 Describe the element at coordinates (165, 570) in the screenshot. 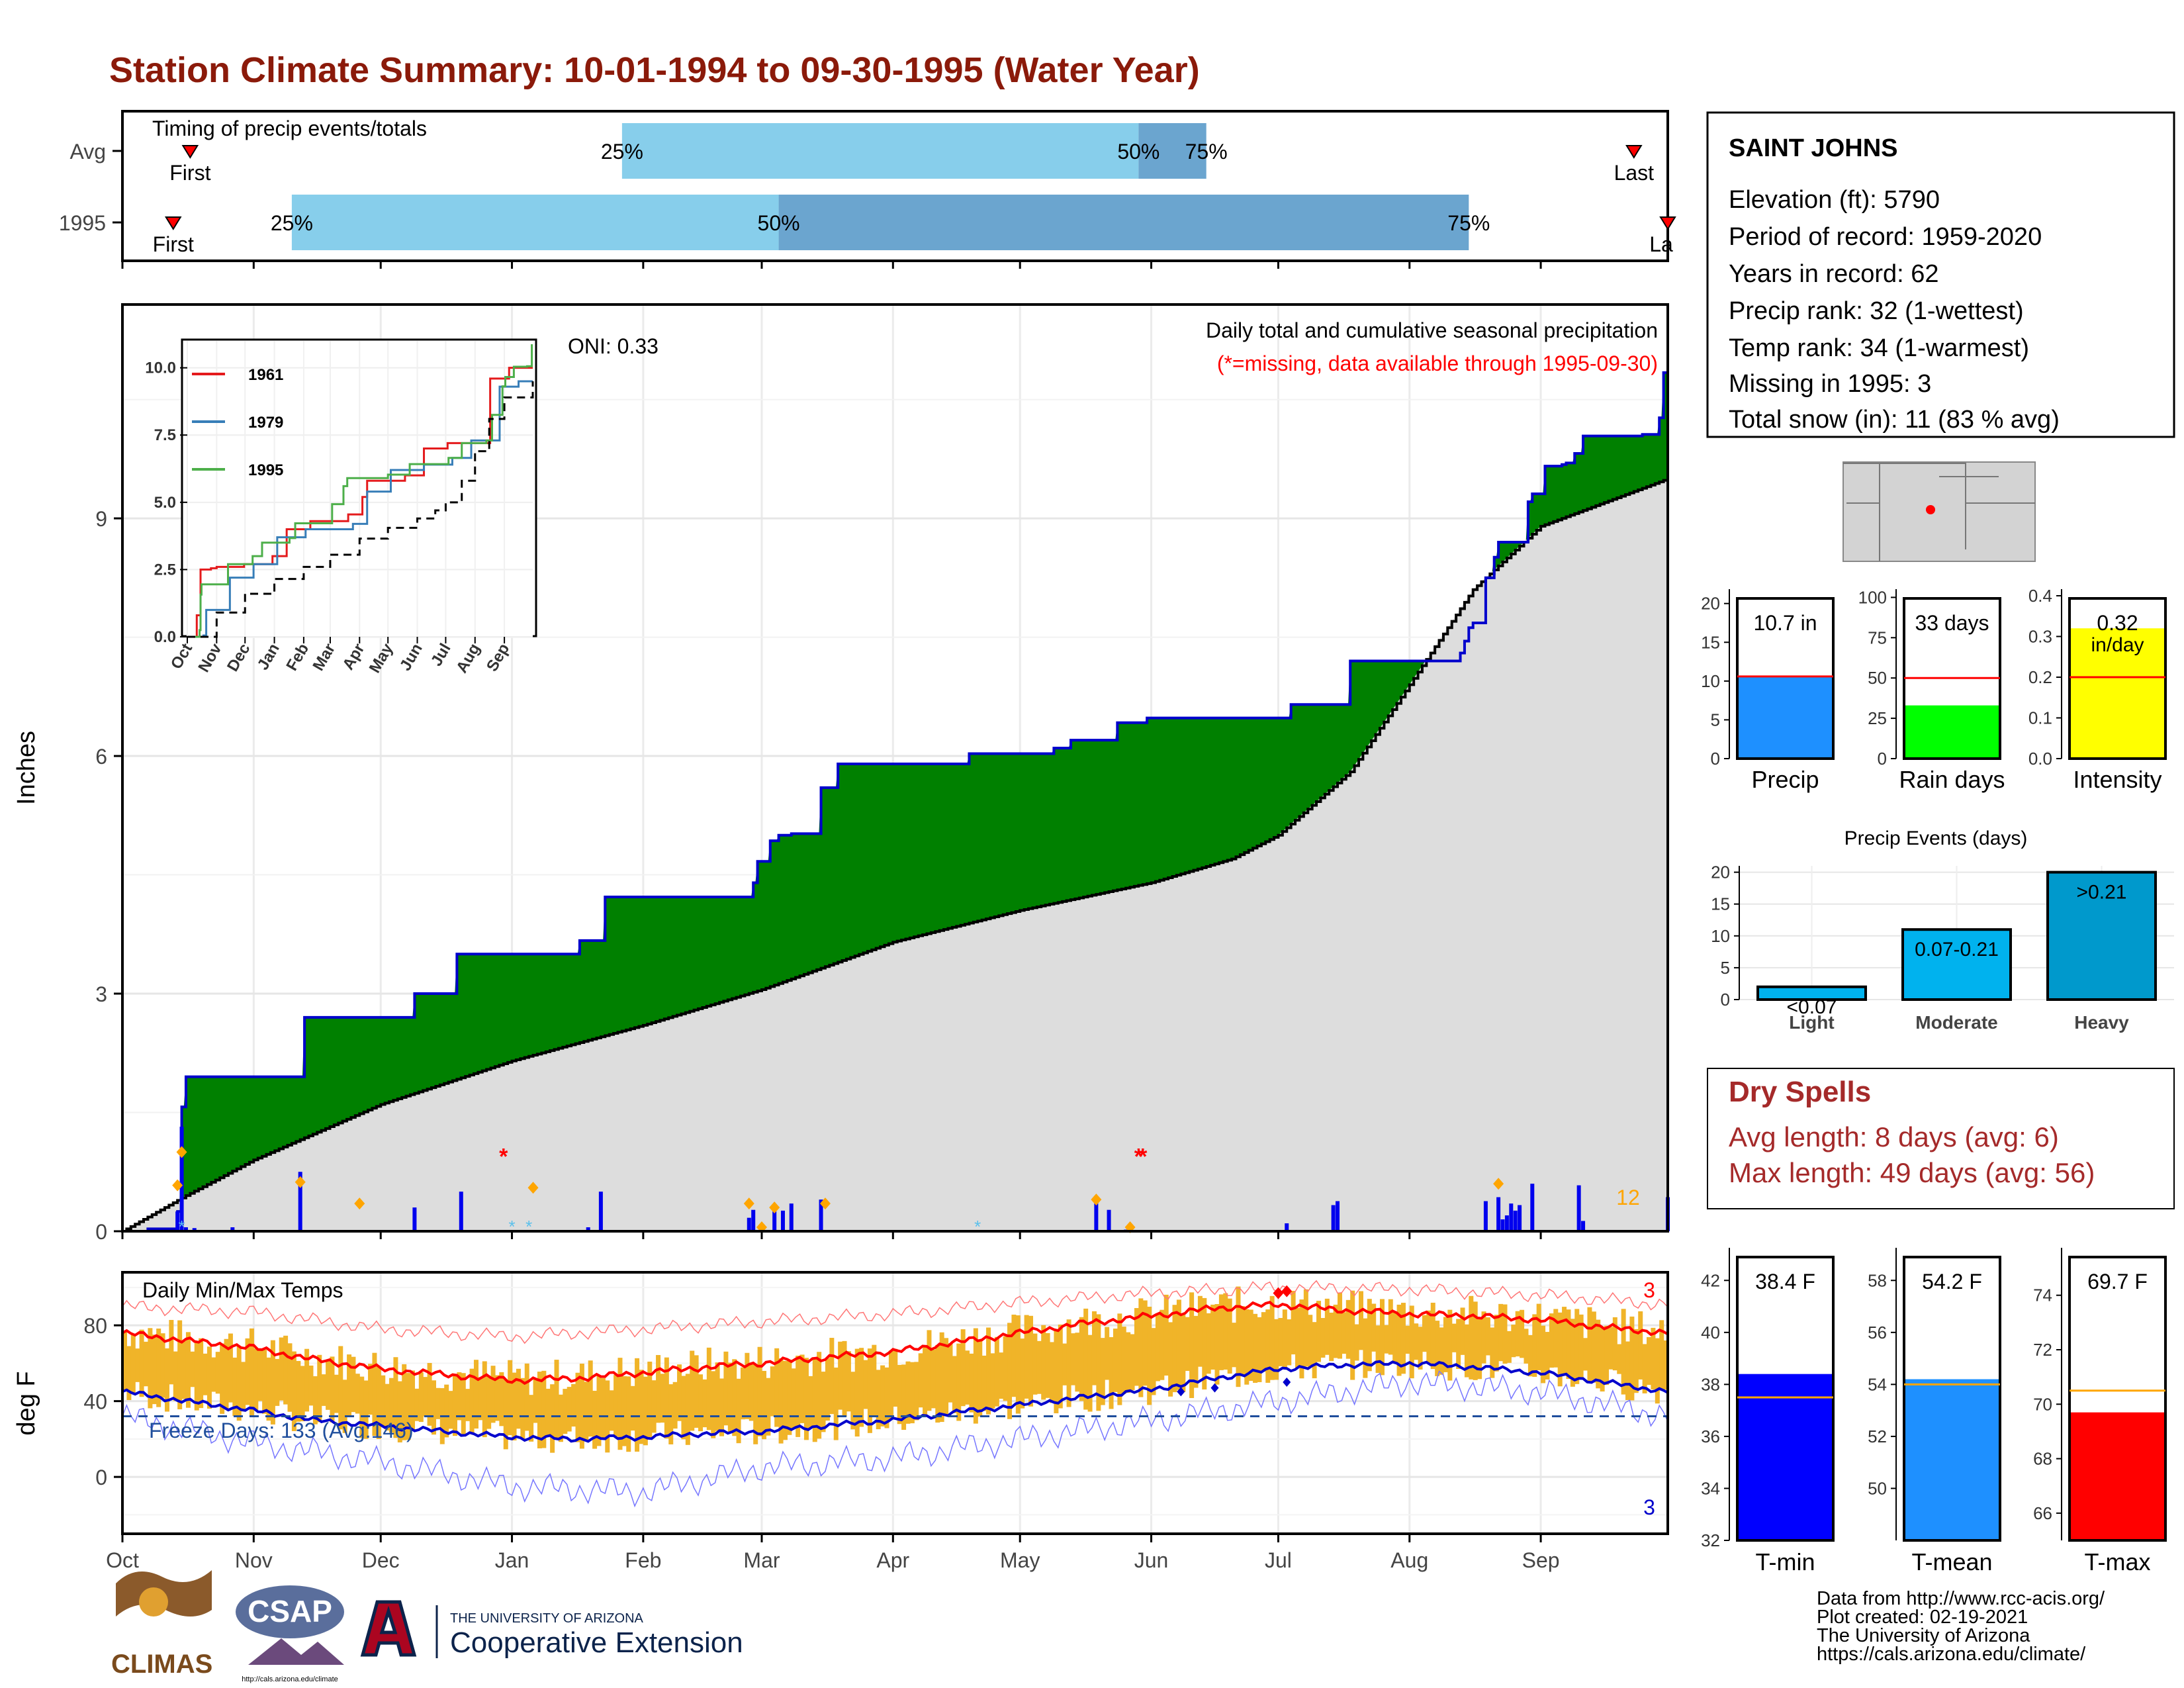

I see `inset-y-tick-label: 2.5` at that location.